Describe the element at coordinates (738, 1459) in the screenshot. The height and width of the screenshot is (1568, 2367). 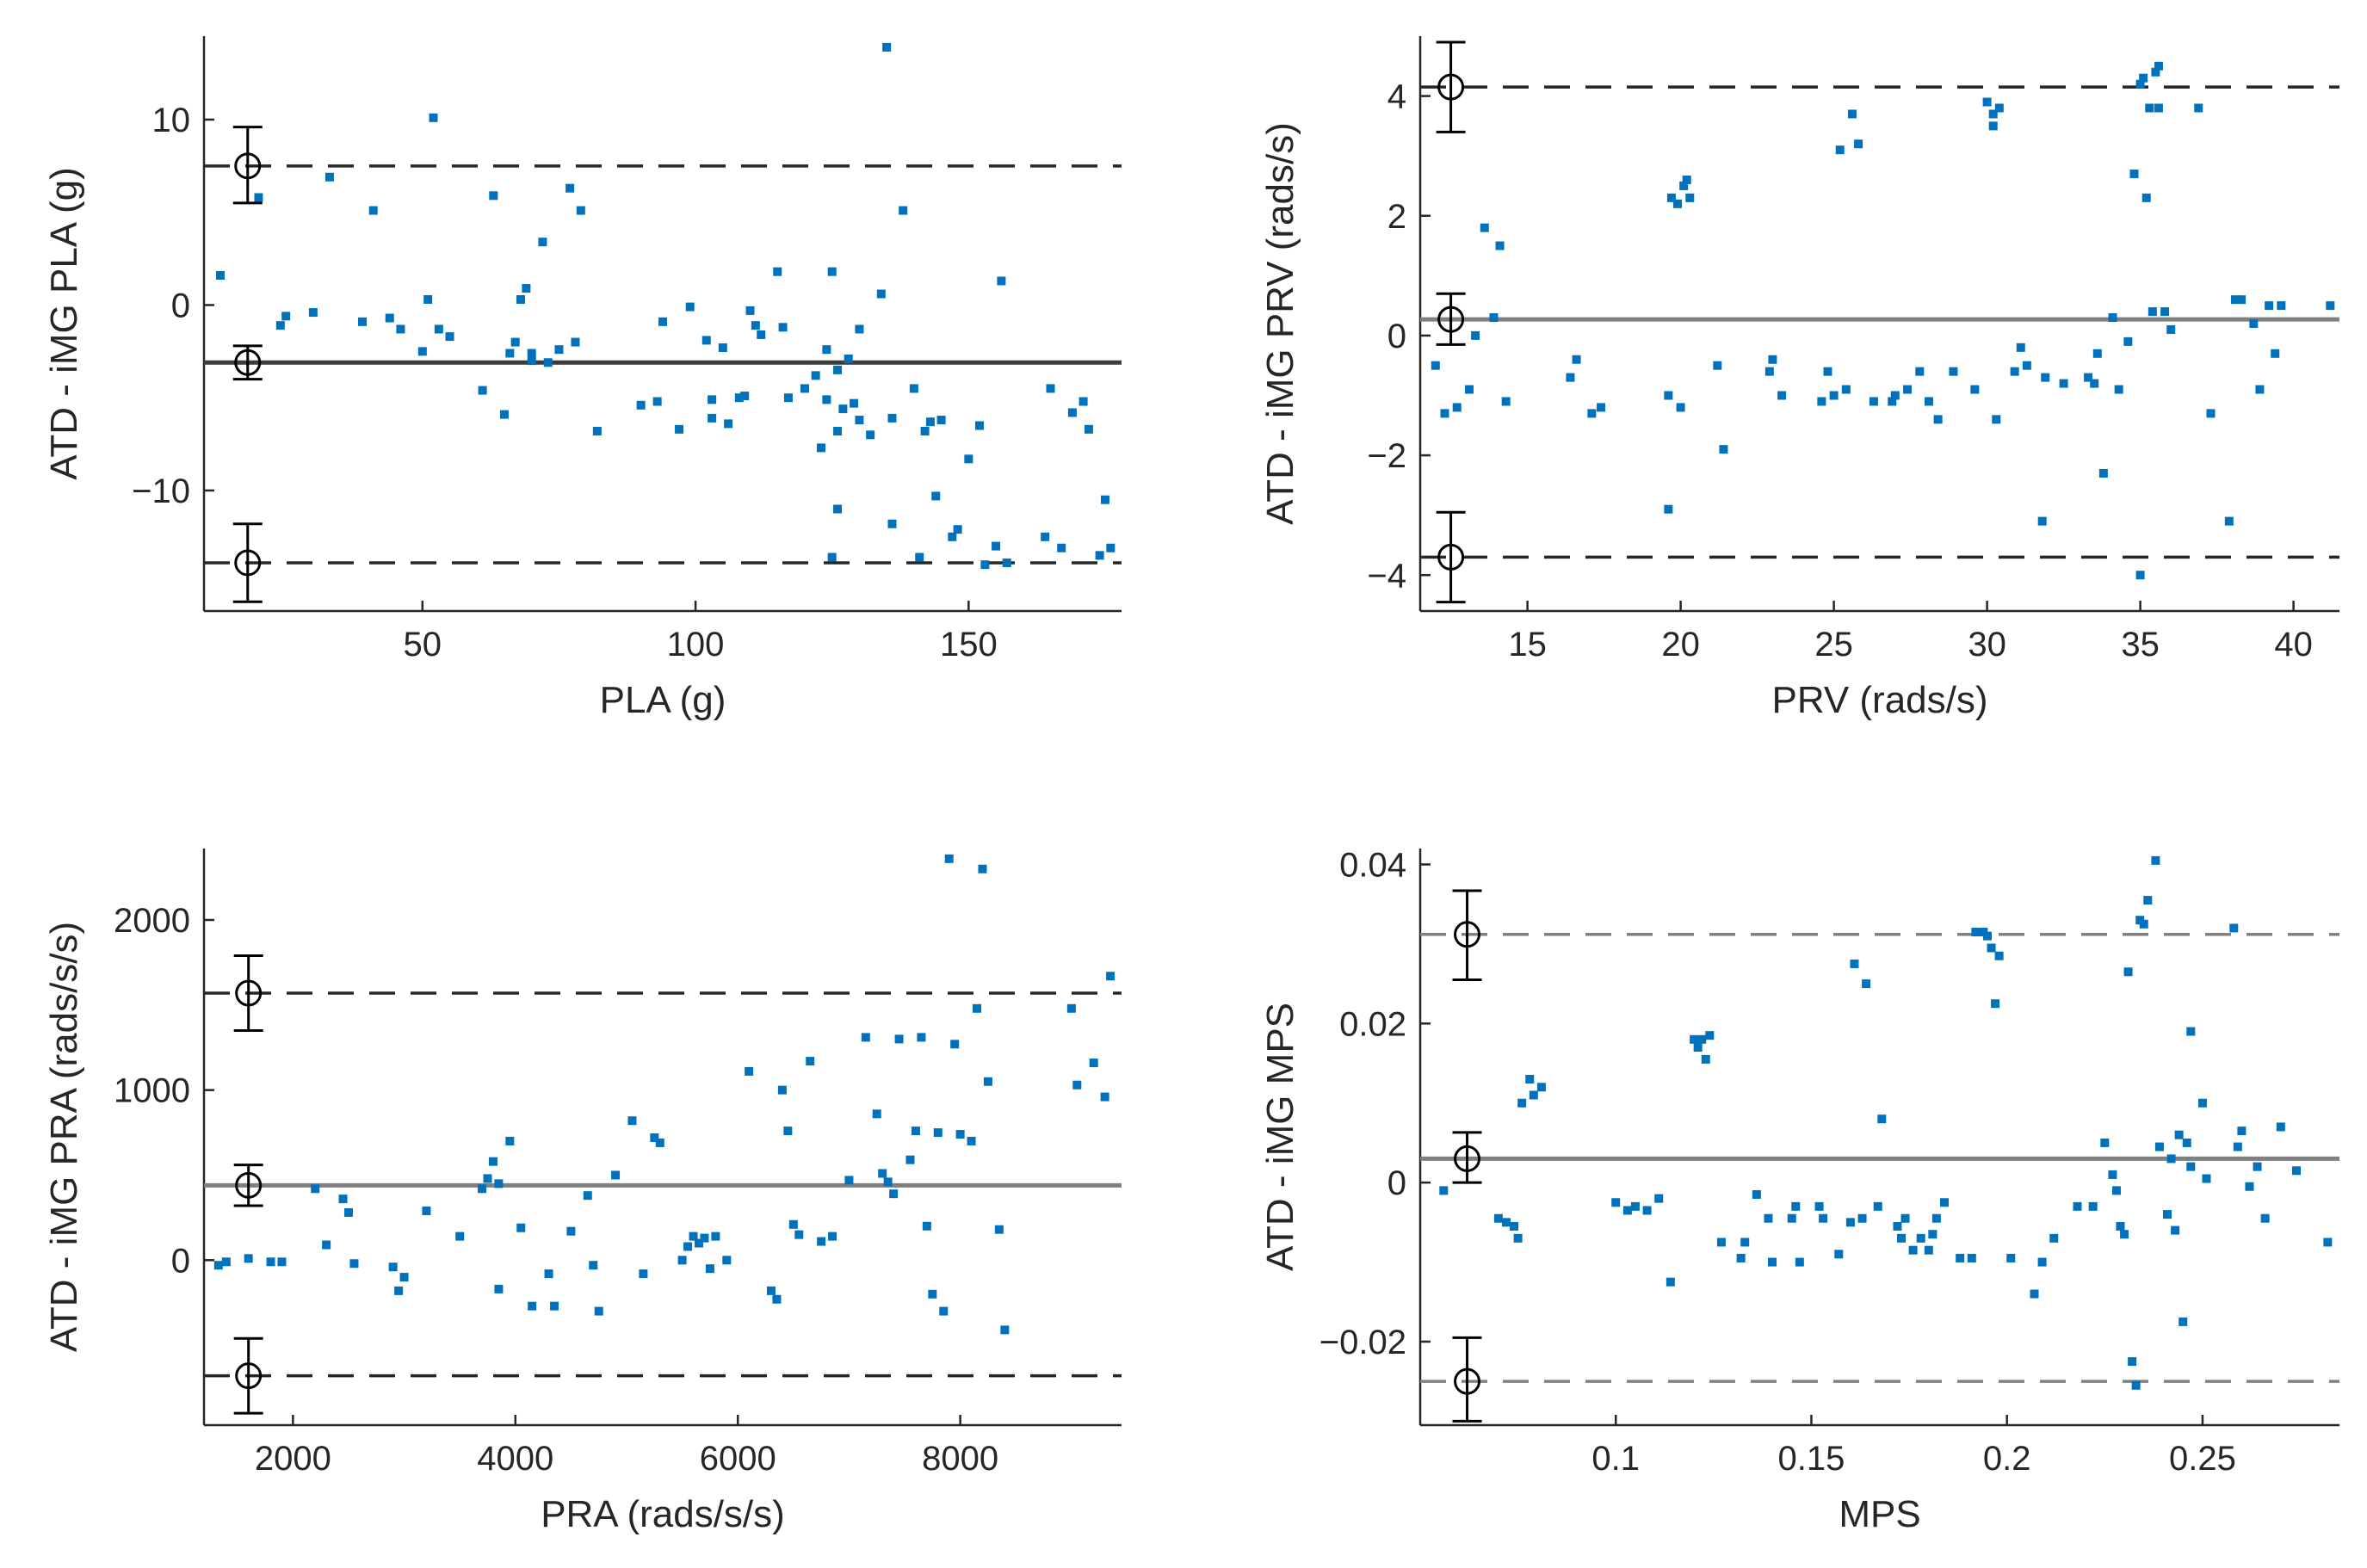
I see `x-tick-label: 6000` at that location.